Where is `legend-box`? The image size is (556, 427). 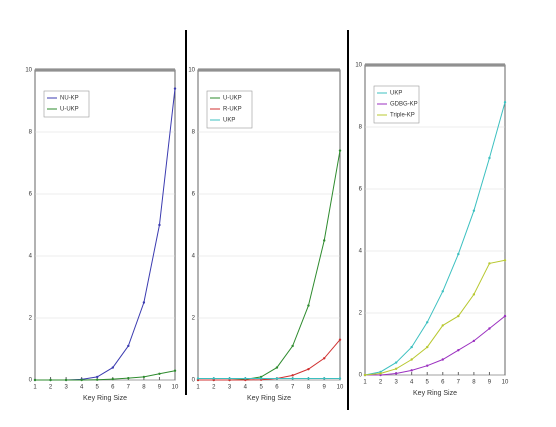
legend-box is located at coordinates (66, 104).